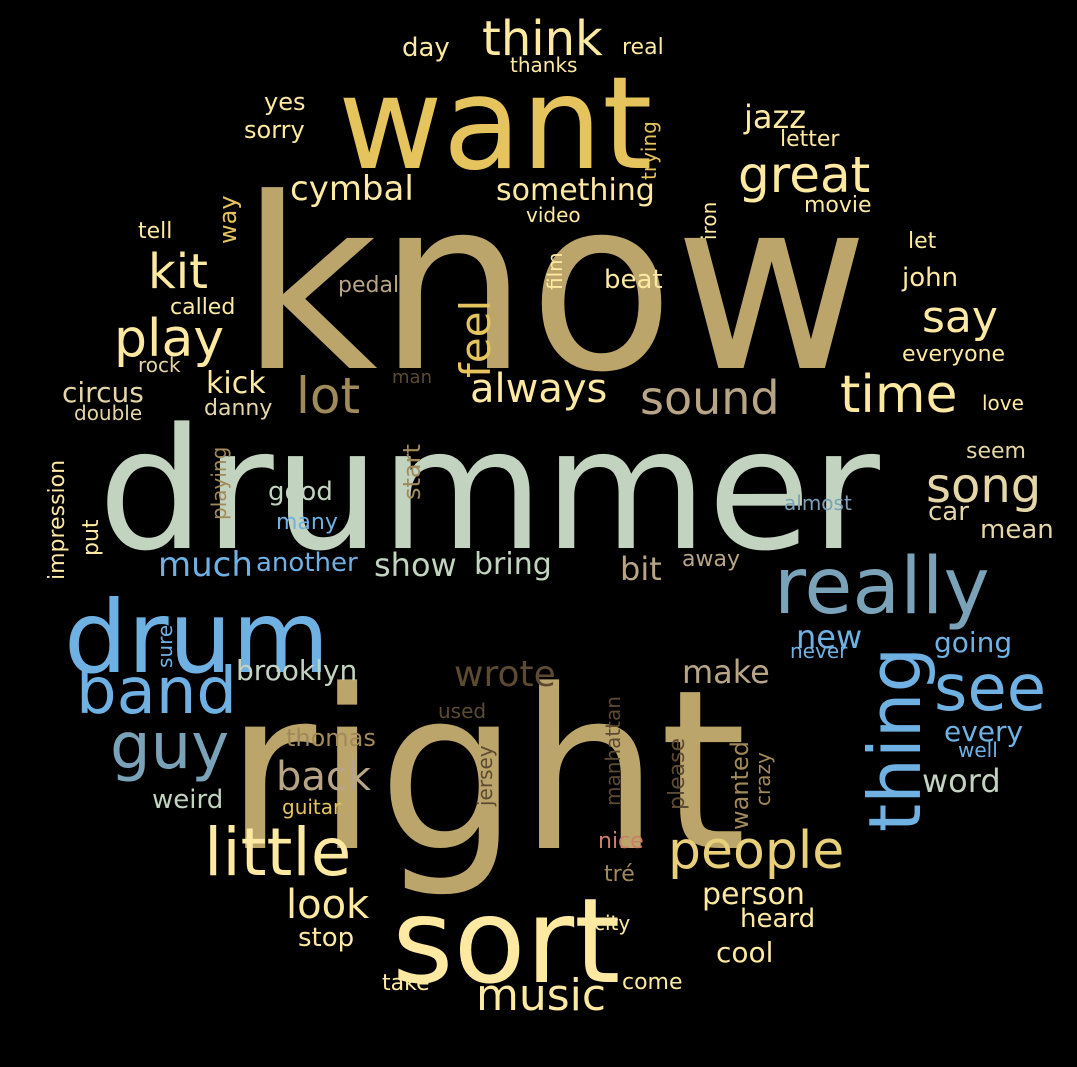 The height and width of the screenshot is (1067, 1077). I want to click on word-sort: sort, so click(506, 941).